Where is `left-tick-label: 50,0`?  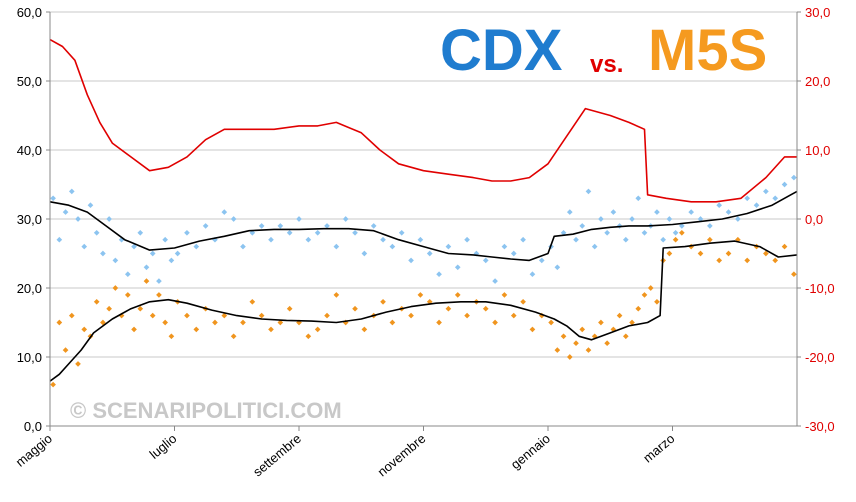
left-tick-label: 50,0 is located at coordinates (29, 81).